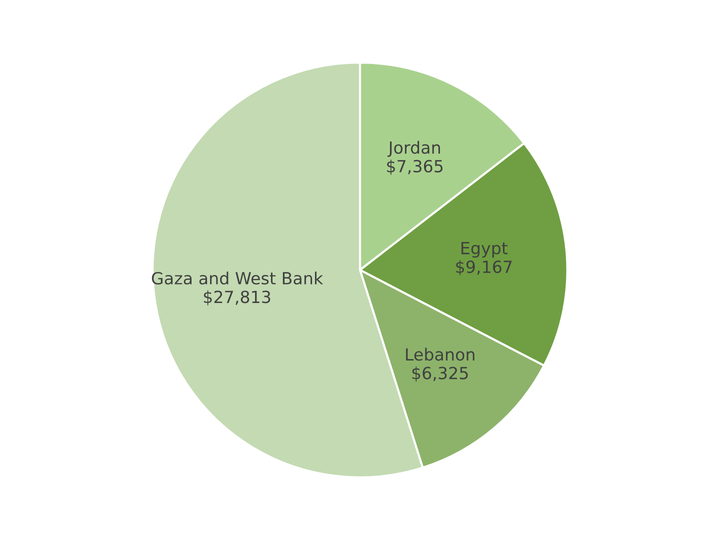 This screenshot has width=720, height=540. Describe the element at coordinates (413, 148) in the screenshot. I see `slice-label: Jordan` at that location.